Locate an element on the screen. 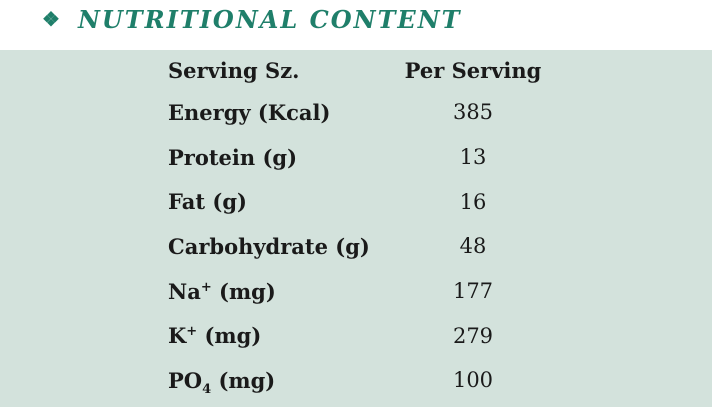 This screenshot has height=407, width=712. table-header-row: Serving Sz. Per Serving is located at coordinates (355, 70).